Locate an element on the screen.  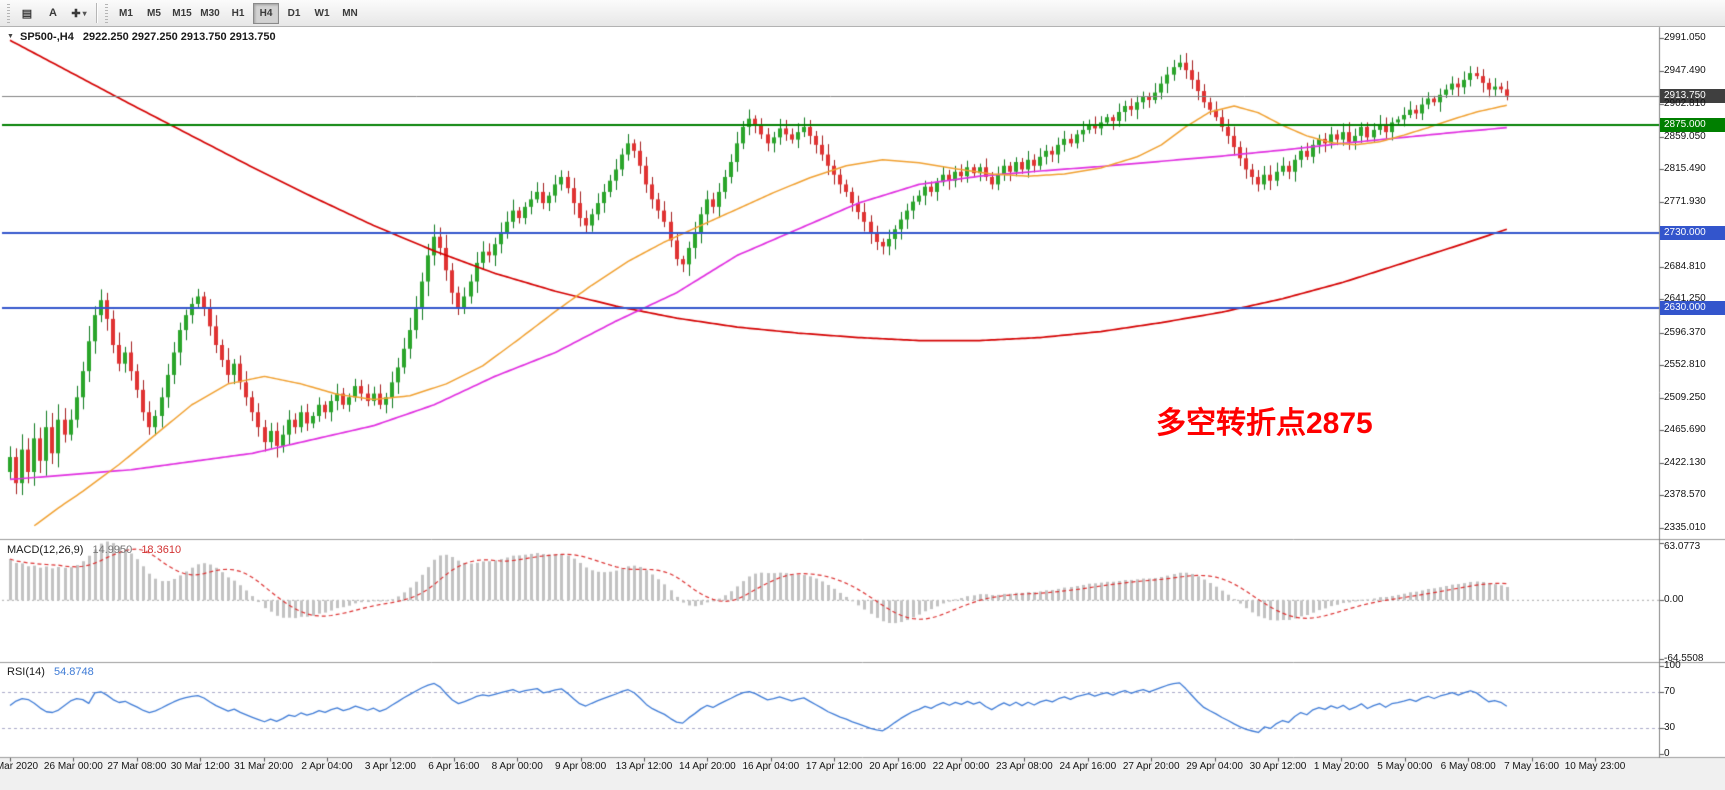
timeframe-button-m30: M30 is located at coordinates (210, 13).